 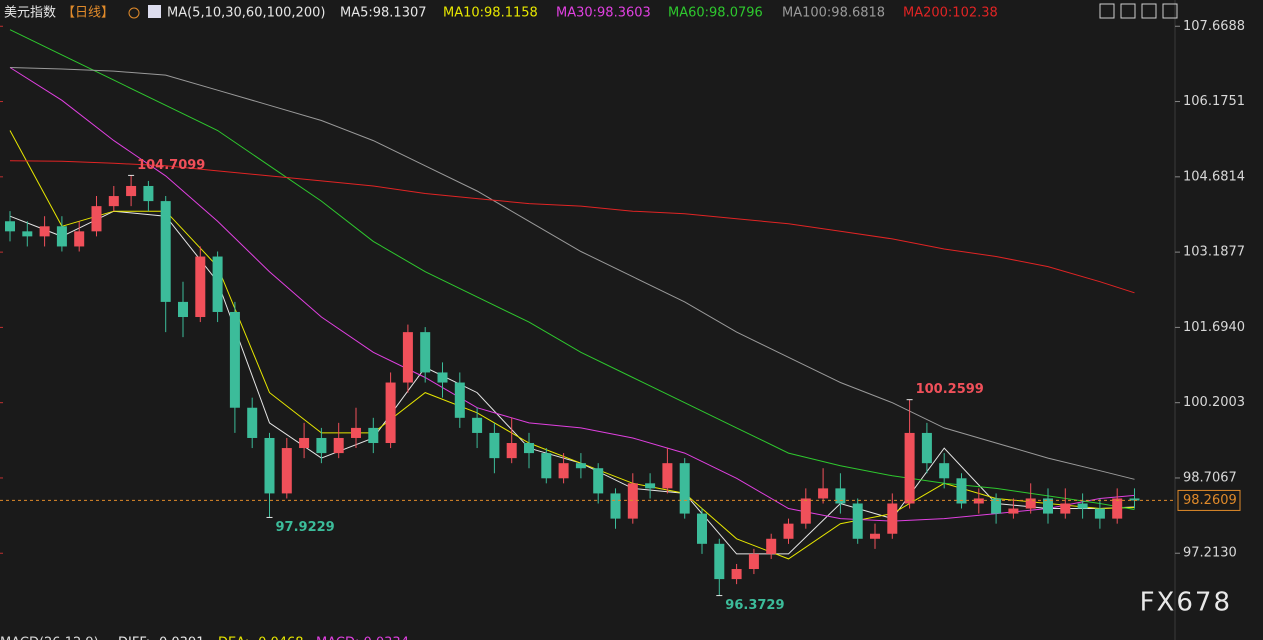 I want to click on indicator-label: DIFF: -0.0391, so click(x=161, y=638).